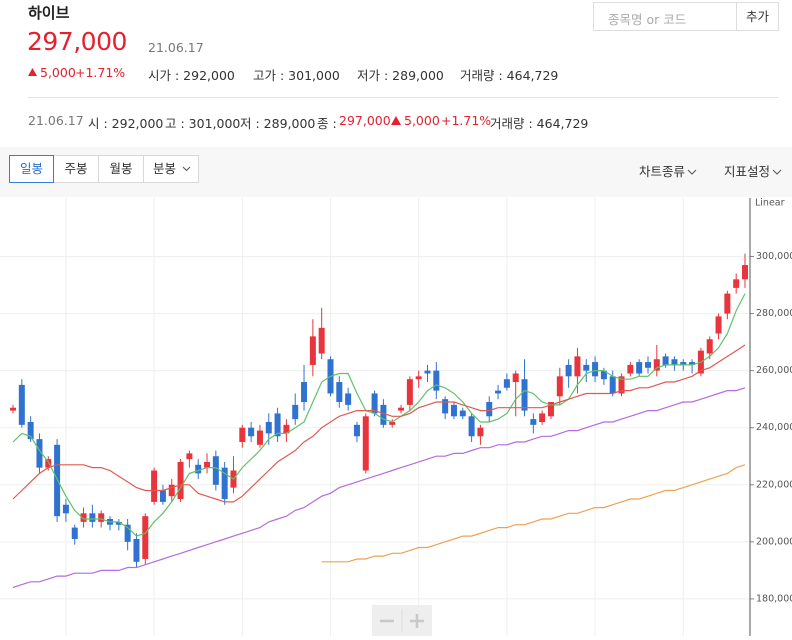 Image resolution: width=792 pixels, height=640 pixels. Describe the element at coordinates (121, 169) in the screenshot. I see `monthly-tab: 월봉` at that location.